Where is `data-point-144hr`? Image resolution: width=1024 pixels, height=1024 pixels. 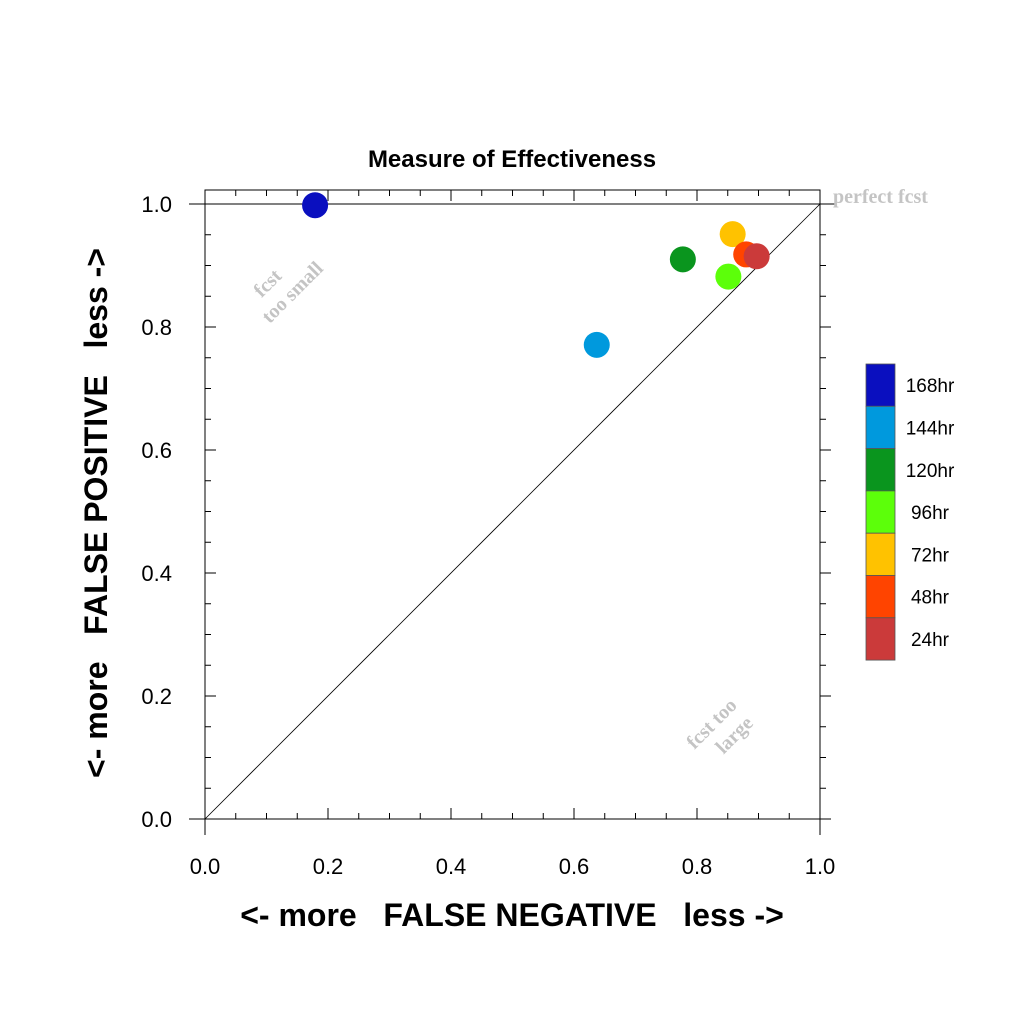 data-point-144hr is located at coordinates (596, 344).